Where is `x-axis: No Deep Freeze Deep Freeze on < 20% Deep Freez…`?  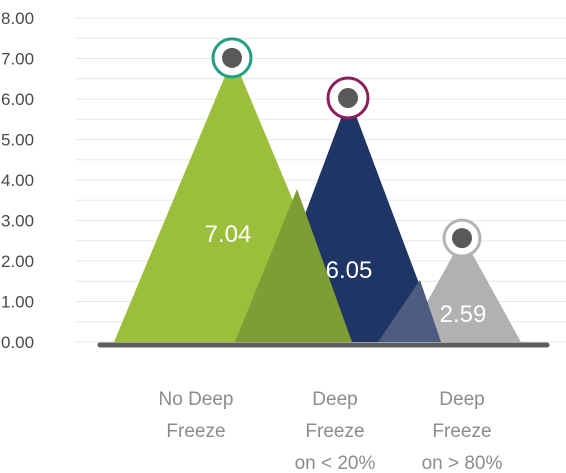 x-axis: No Deep Freeze Deep Freeze on < 20% Deep Freez… is located at coordinates (331, 431).